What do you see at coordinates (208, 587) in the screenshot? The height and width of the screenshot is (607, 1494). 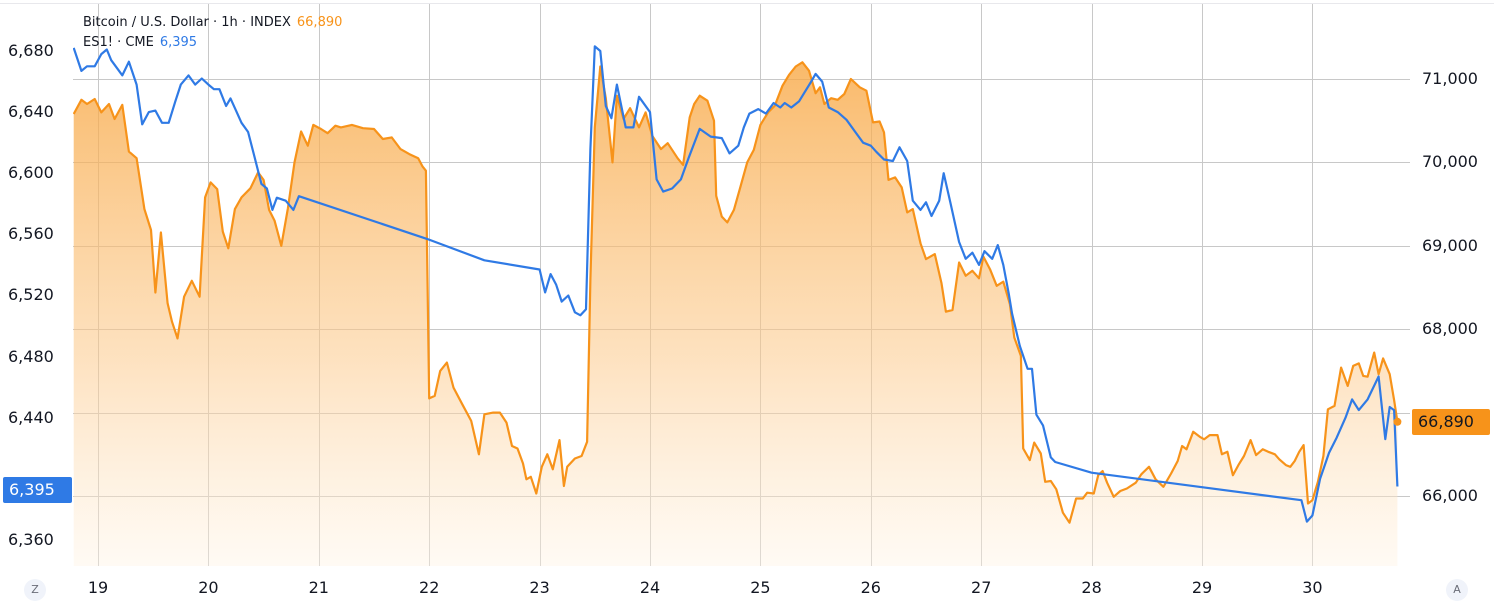 I see `time-axis-tick-label: 20` at bounding box center [208, 587].